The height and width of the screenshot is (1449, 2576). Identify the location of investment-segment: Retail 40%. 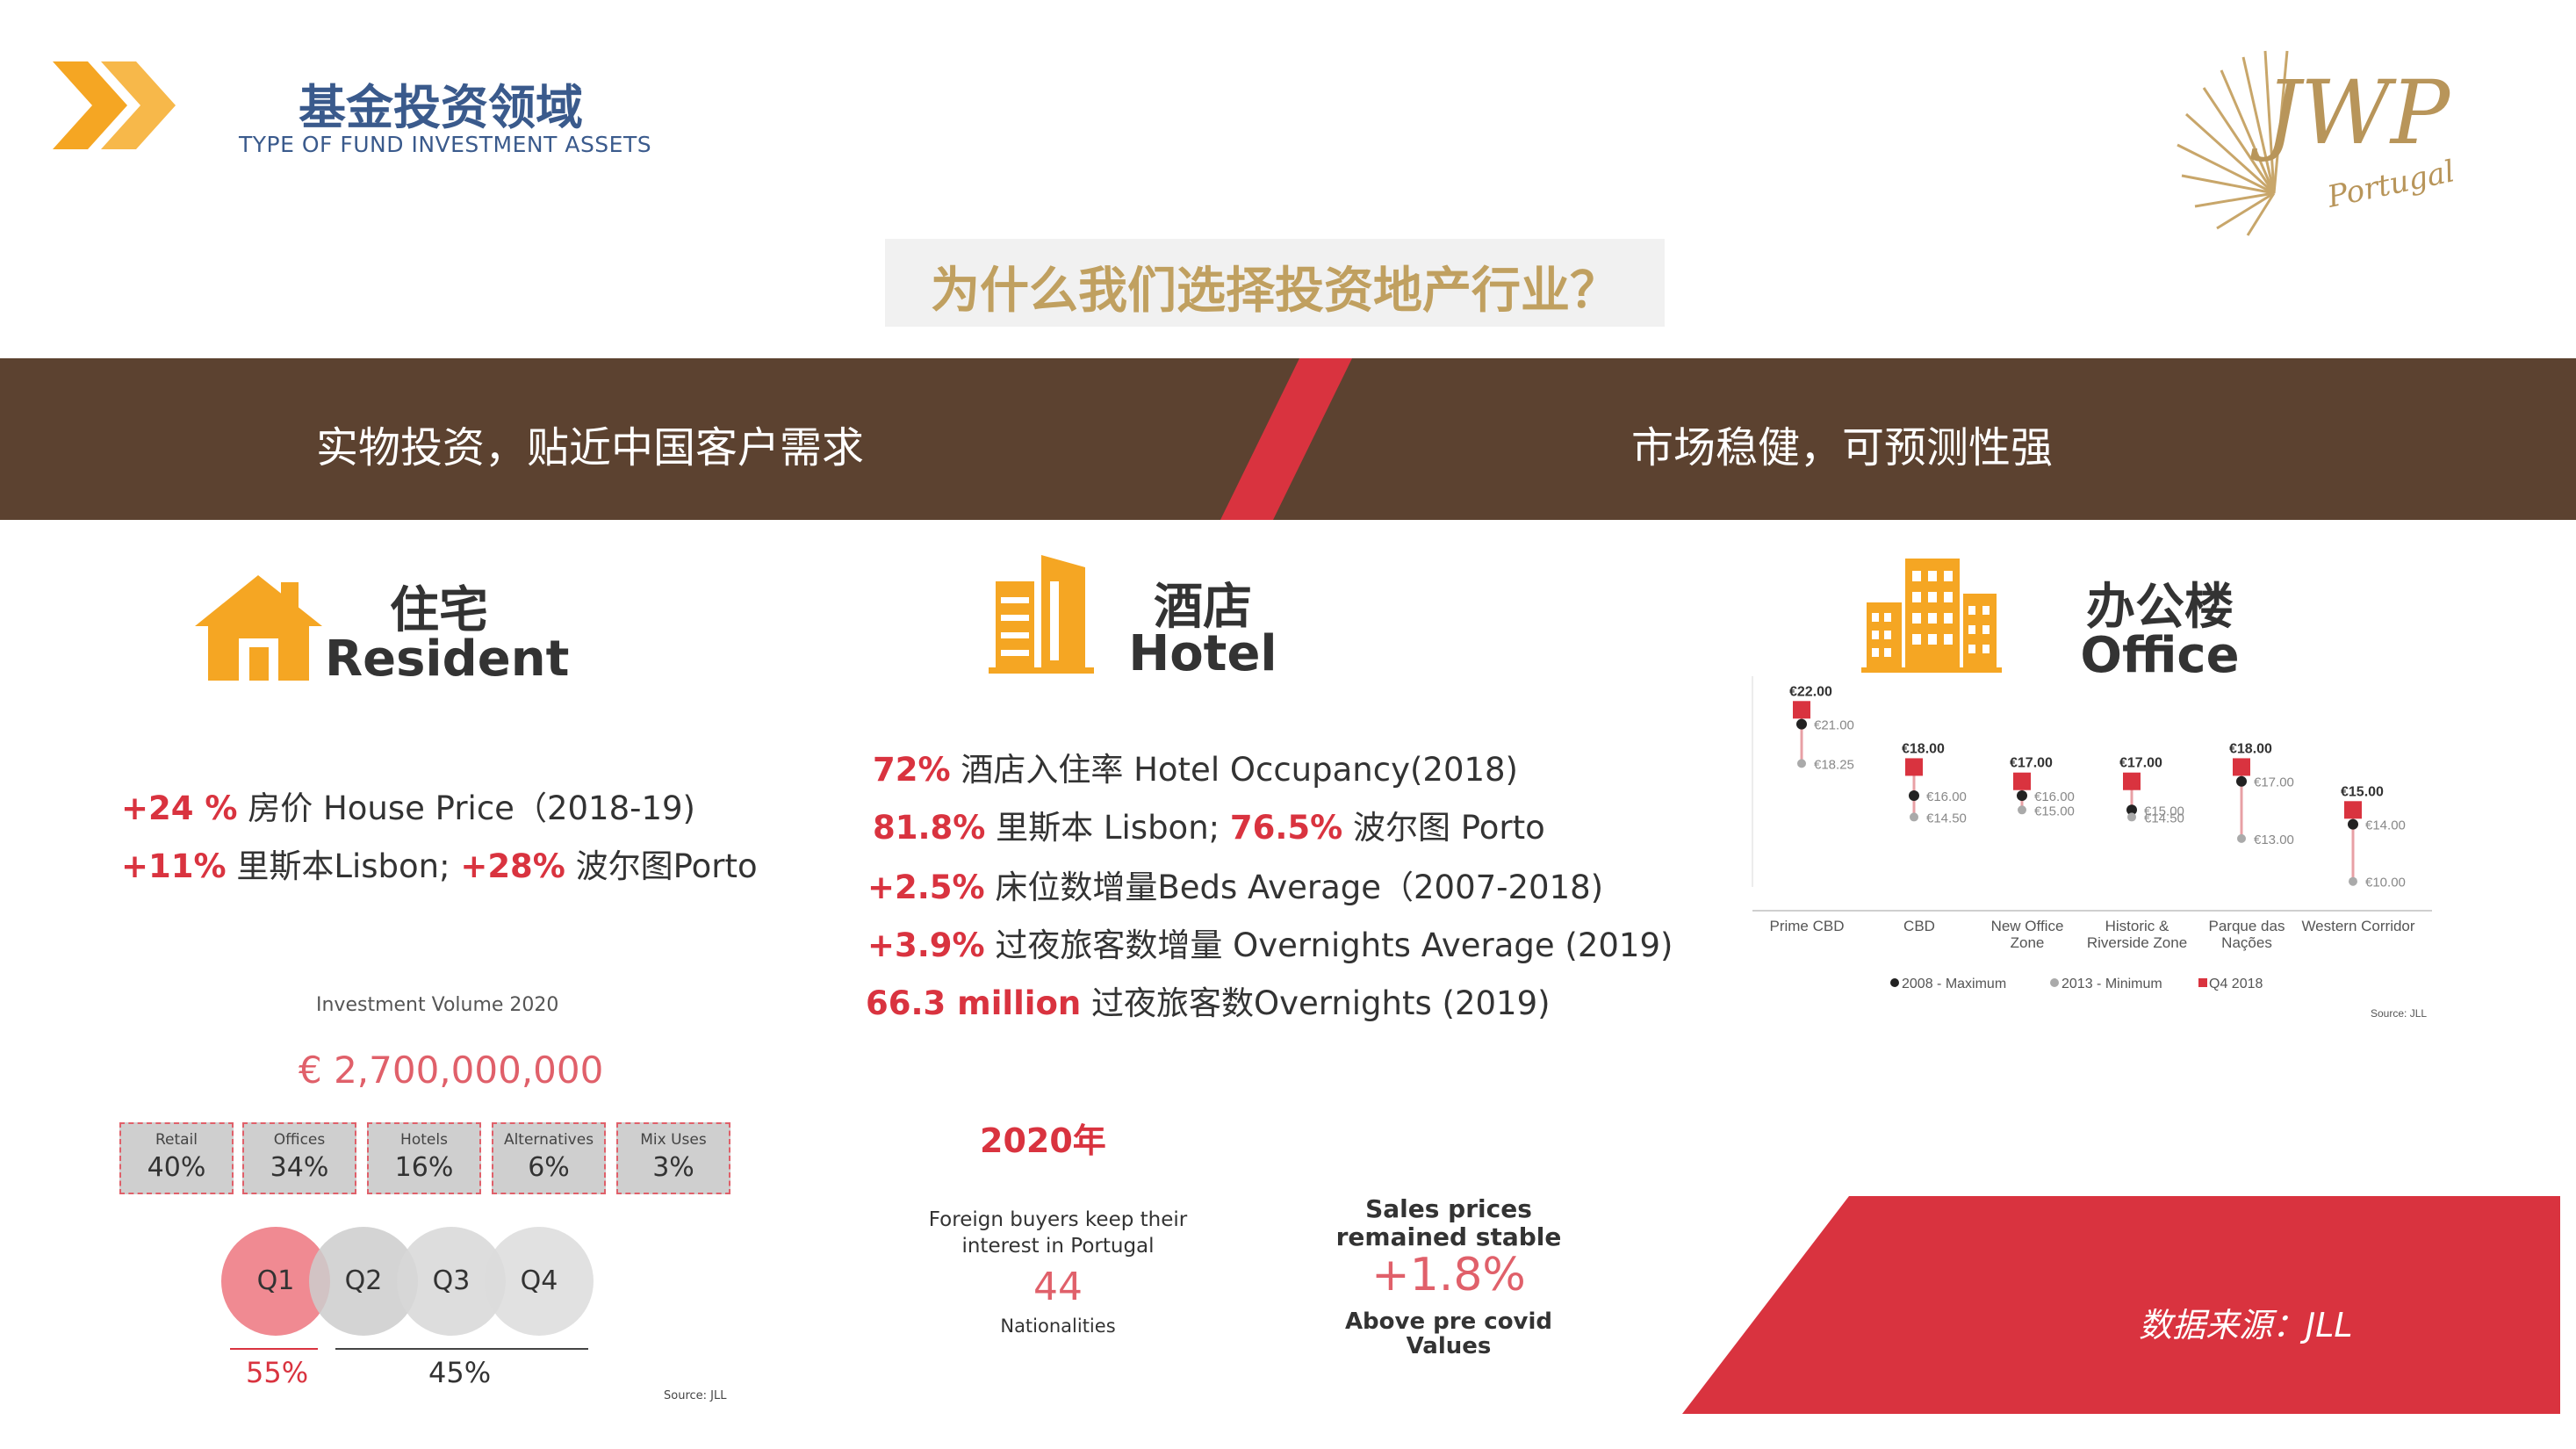
(176, 1158).